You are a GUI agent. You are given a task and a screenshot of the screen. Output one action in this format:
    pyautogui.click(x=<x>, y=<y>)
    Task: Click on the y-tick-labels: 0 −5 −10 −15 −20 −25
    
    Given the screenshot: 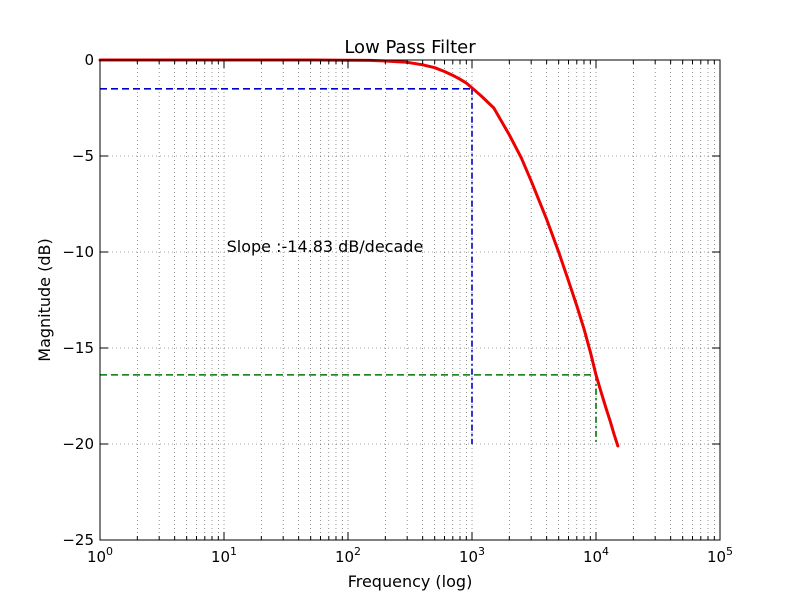 What is the action you would take?
    pyautogui.click(x=78, y=300)
    